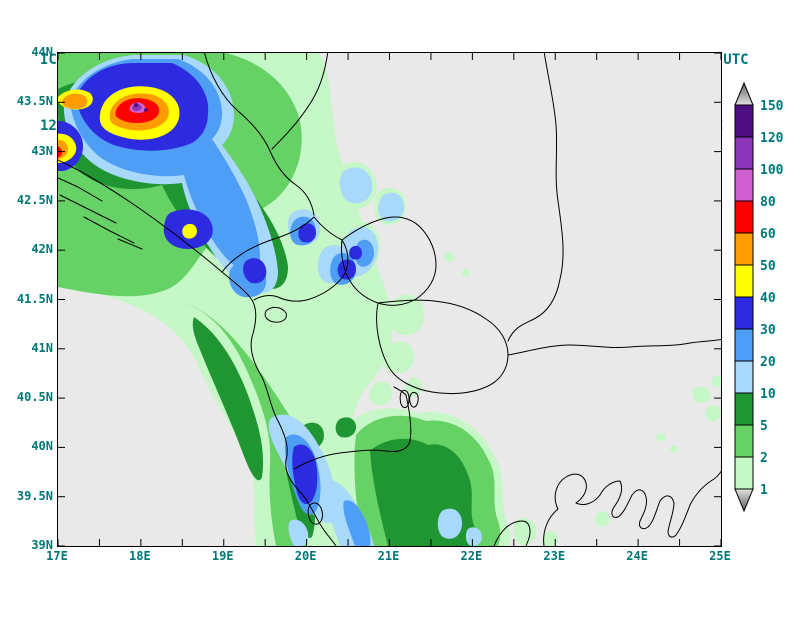 This screenshot has width=800, height=618. I want to click on legend-value: 5, so click(764, 426).